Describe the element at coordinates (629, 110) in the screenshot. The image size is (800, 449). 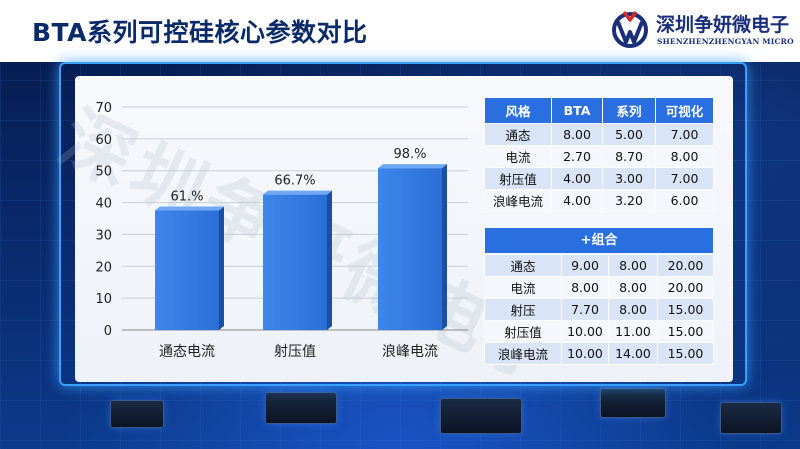
I see `table-header-cell: 系列` at that location.